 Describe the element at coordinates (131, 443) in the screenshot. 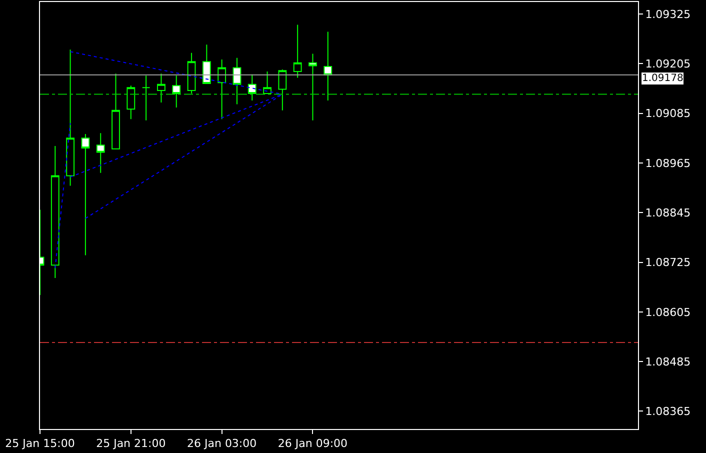

I see `x-tick-label: 25 Jan 21:00` at that location.